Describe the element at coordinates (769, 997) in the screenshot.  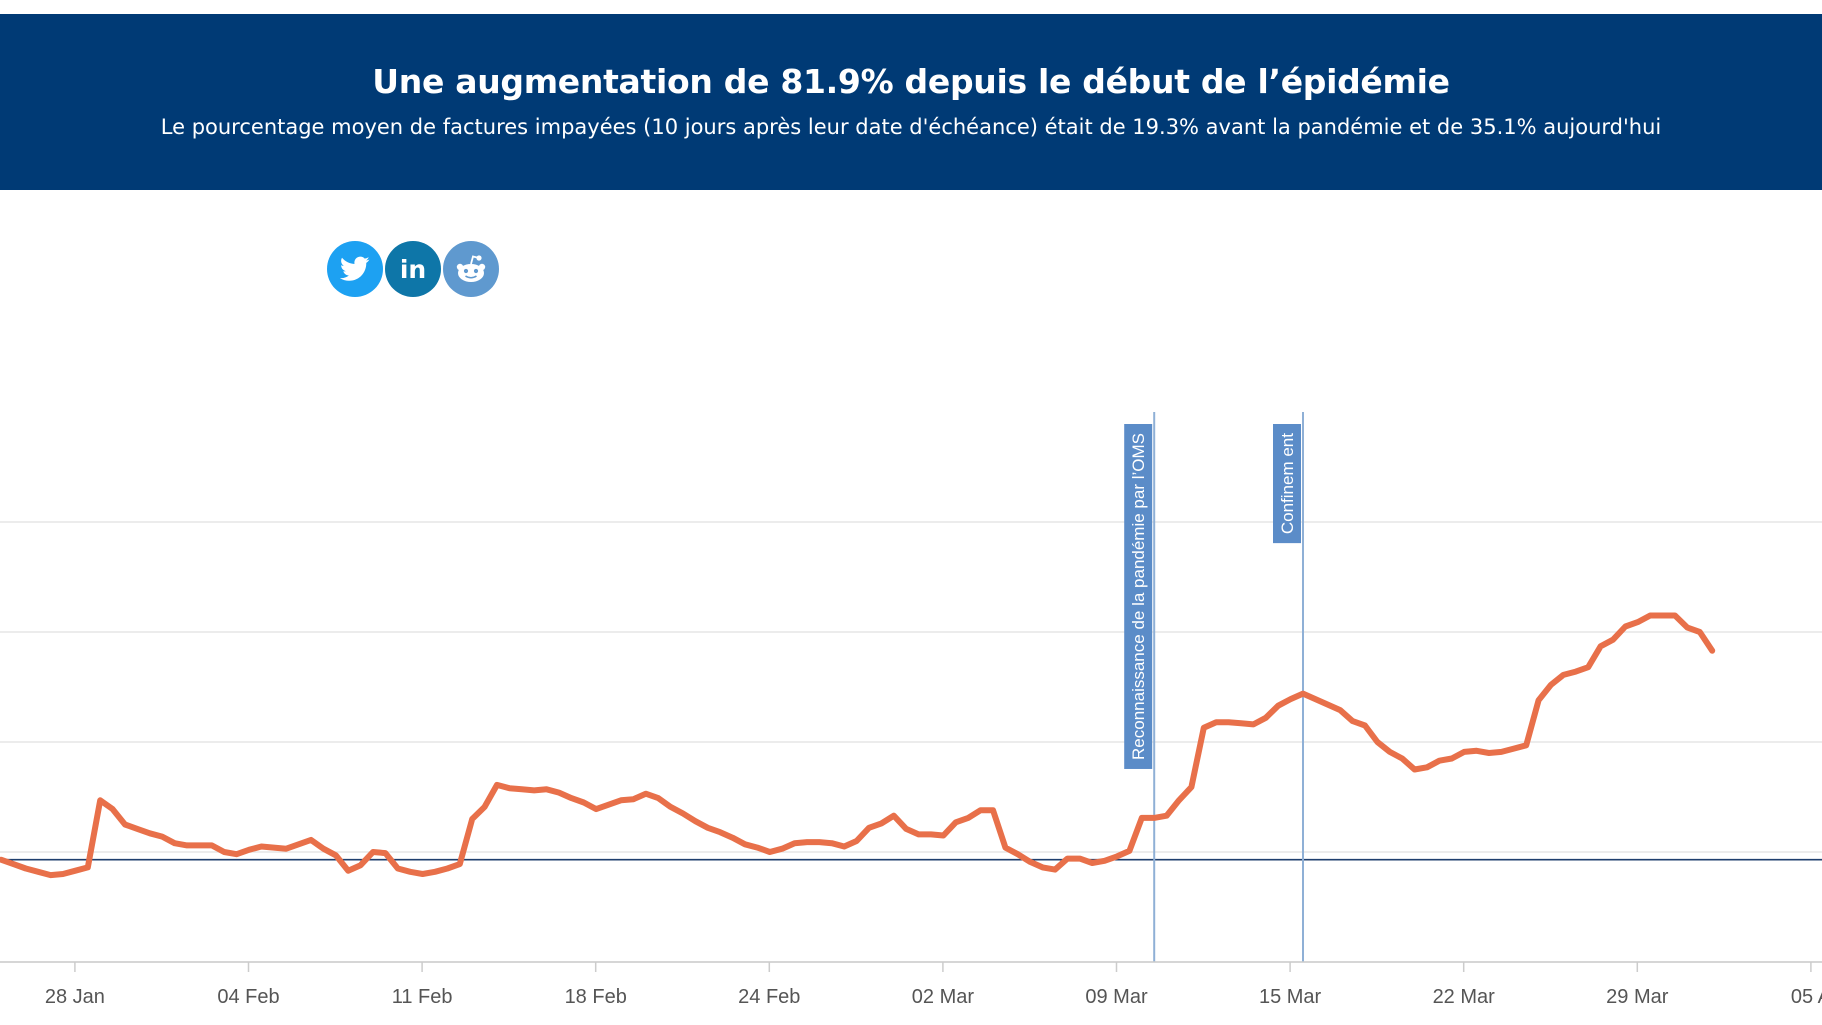
I see `x-tick-label: 24 Feb` at that location.